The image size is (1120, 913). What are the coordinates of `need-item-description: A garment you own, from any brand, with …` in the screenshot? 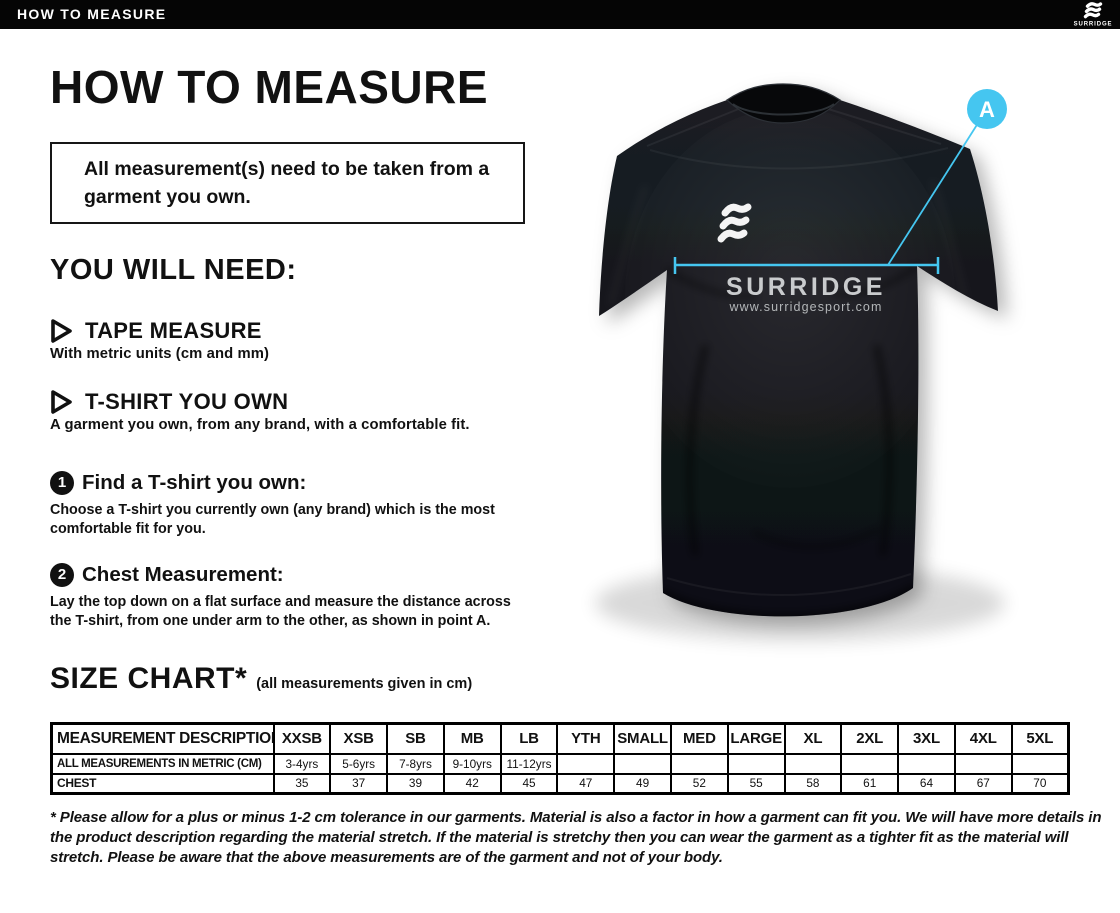 It's located at (260, 425).